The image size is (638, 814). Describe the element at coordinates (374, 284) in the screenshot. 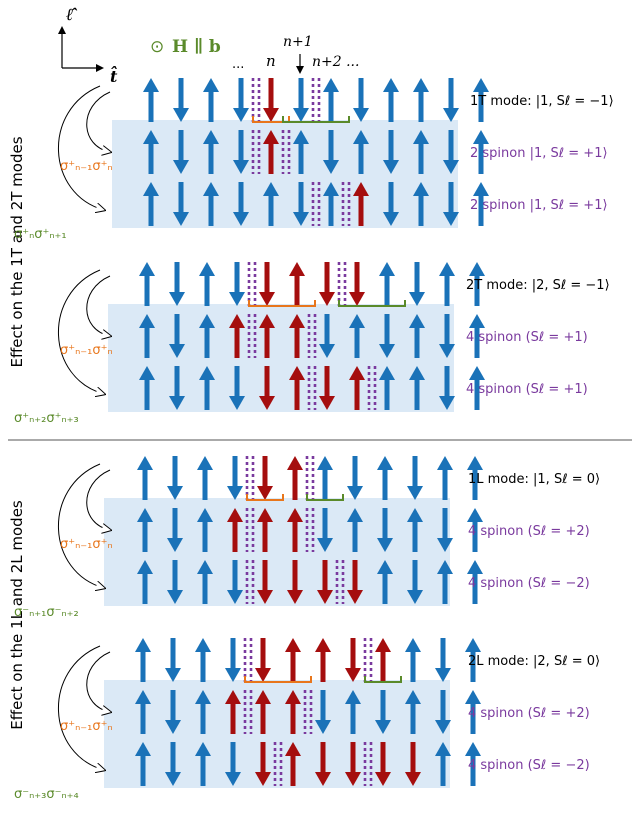

I see `chain-row-t2_mode: 2T mode: |2, Sℓ = −1⟩` at that location.